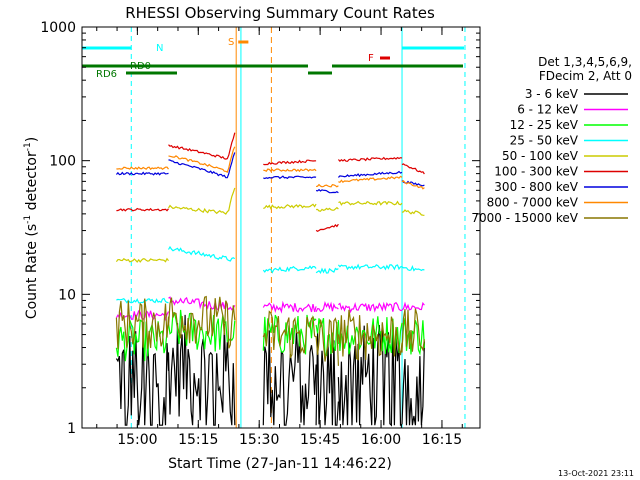 Image resolution: width=640 pixels, height=480 pixels. I want to click on legend-entry-label: 25 - 50 keV, so click(544, 141).